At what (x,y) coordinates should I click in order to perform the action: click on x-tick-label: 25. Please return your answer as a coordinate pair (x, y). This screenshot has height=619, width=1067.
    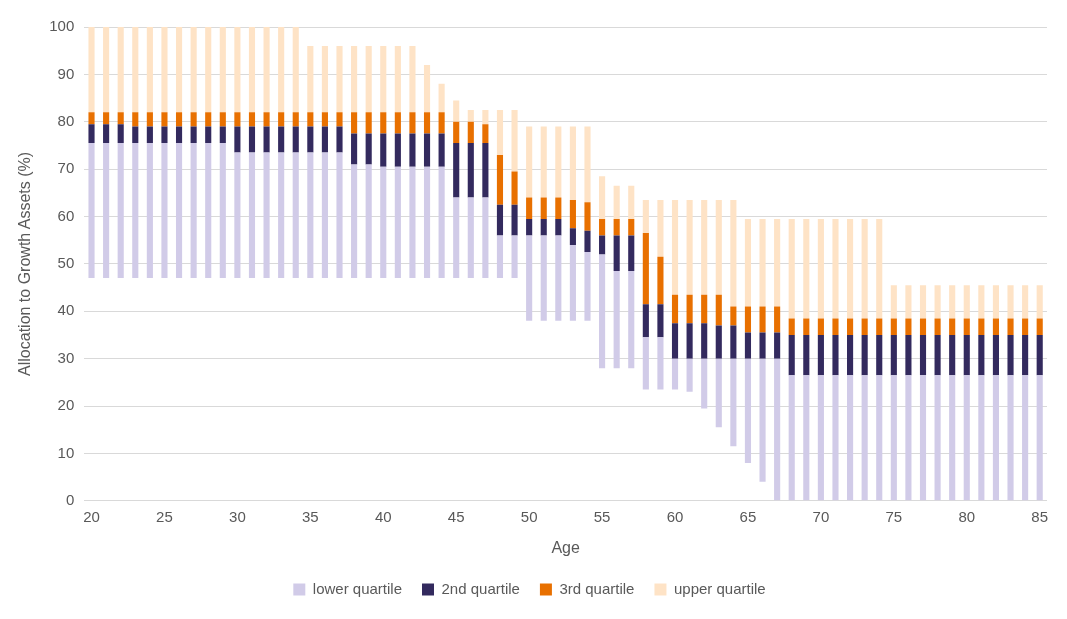
    Looking at the image, I should click on (164, 516).